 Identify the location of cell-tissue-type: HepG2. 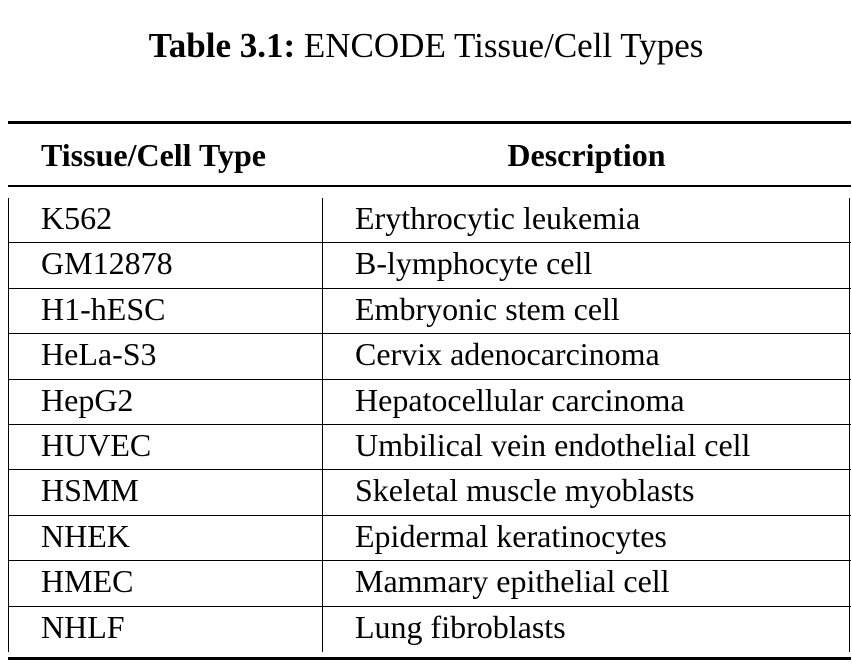
(87, 399).